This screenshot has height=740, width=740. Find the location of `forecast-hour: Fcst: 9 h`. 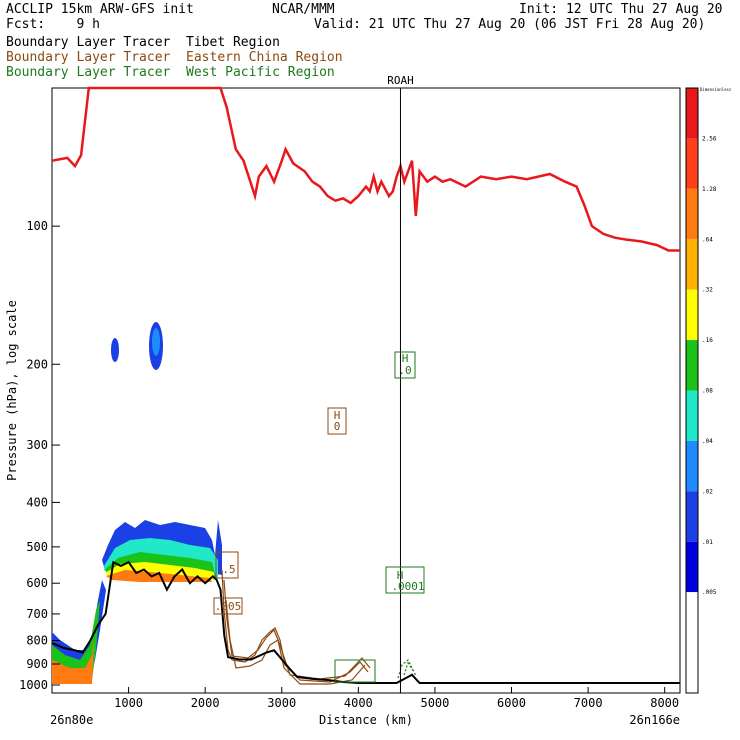

forecast-hour: Fcst: 9 h is located at coordinates (53, 24).